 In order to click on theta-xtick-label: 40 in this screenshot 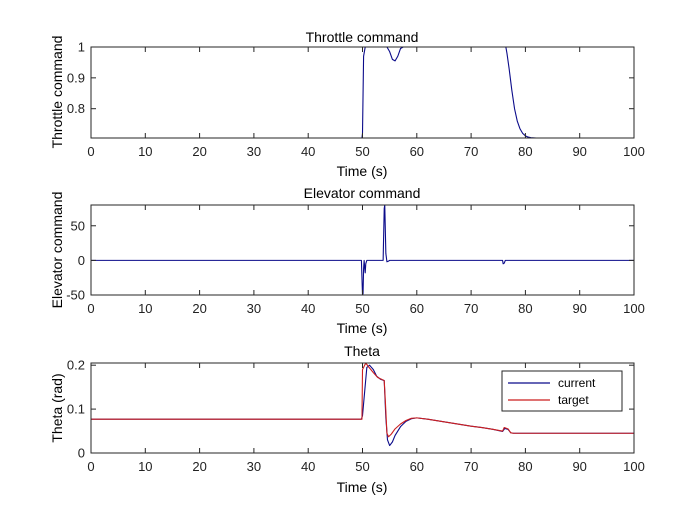, I will do `click(308, 466)`.